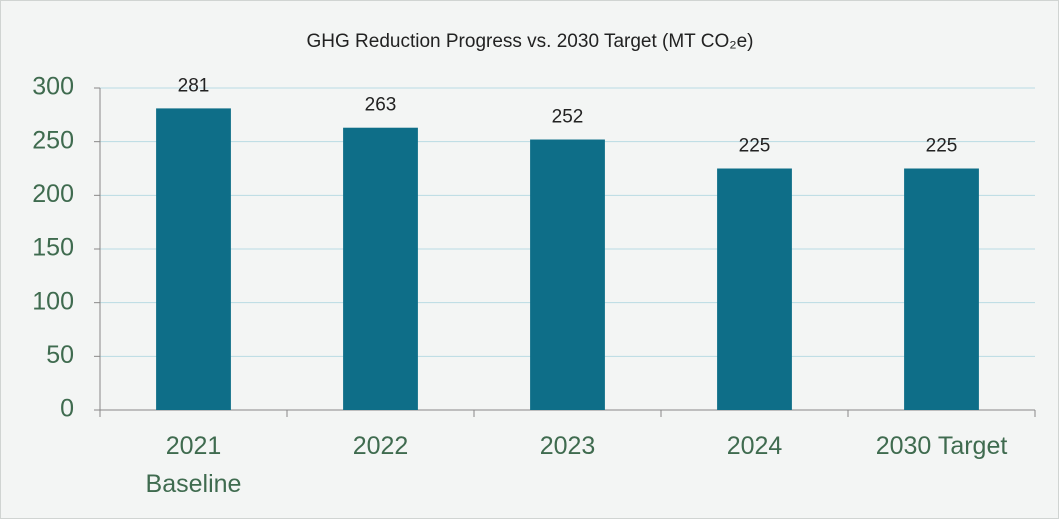 The image size is (1059, 519). I want to click on y-tick-label: 200, so click(53, 194).